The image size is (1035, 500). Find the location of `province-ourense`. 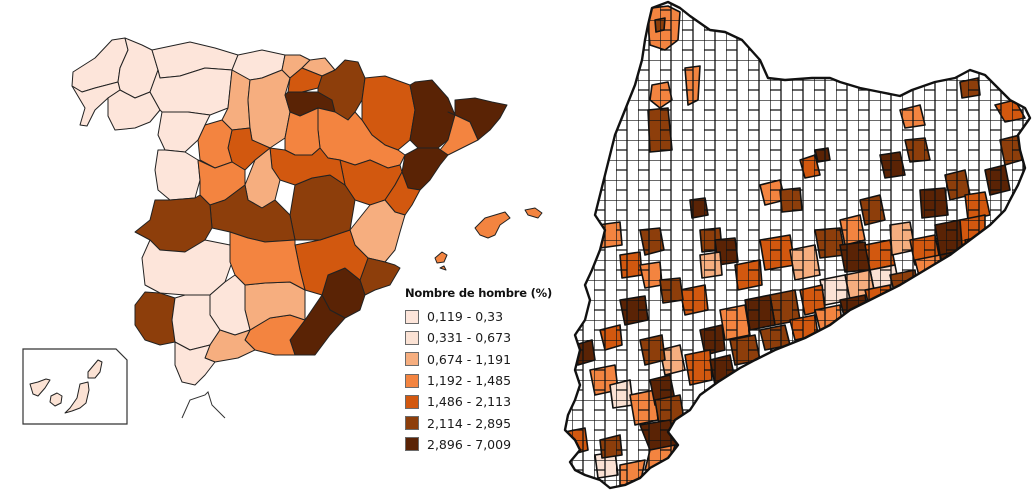

province-ourense is located at coordinates (134, 110).